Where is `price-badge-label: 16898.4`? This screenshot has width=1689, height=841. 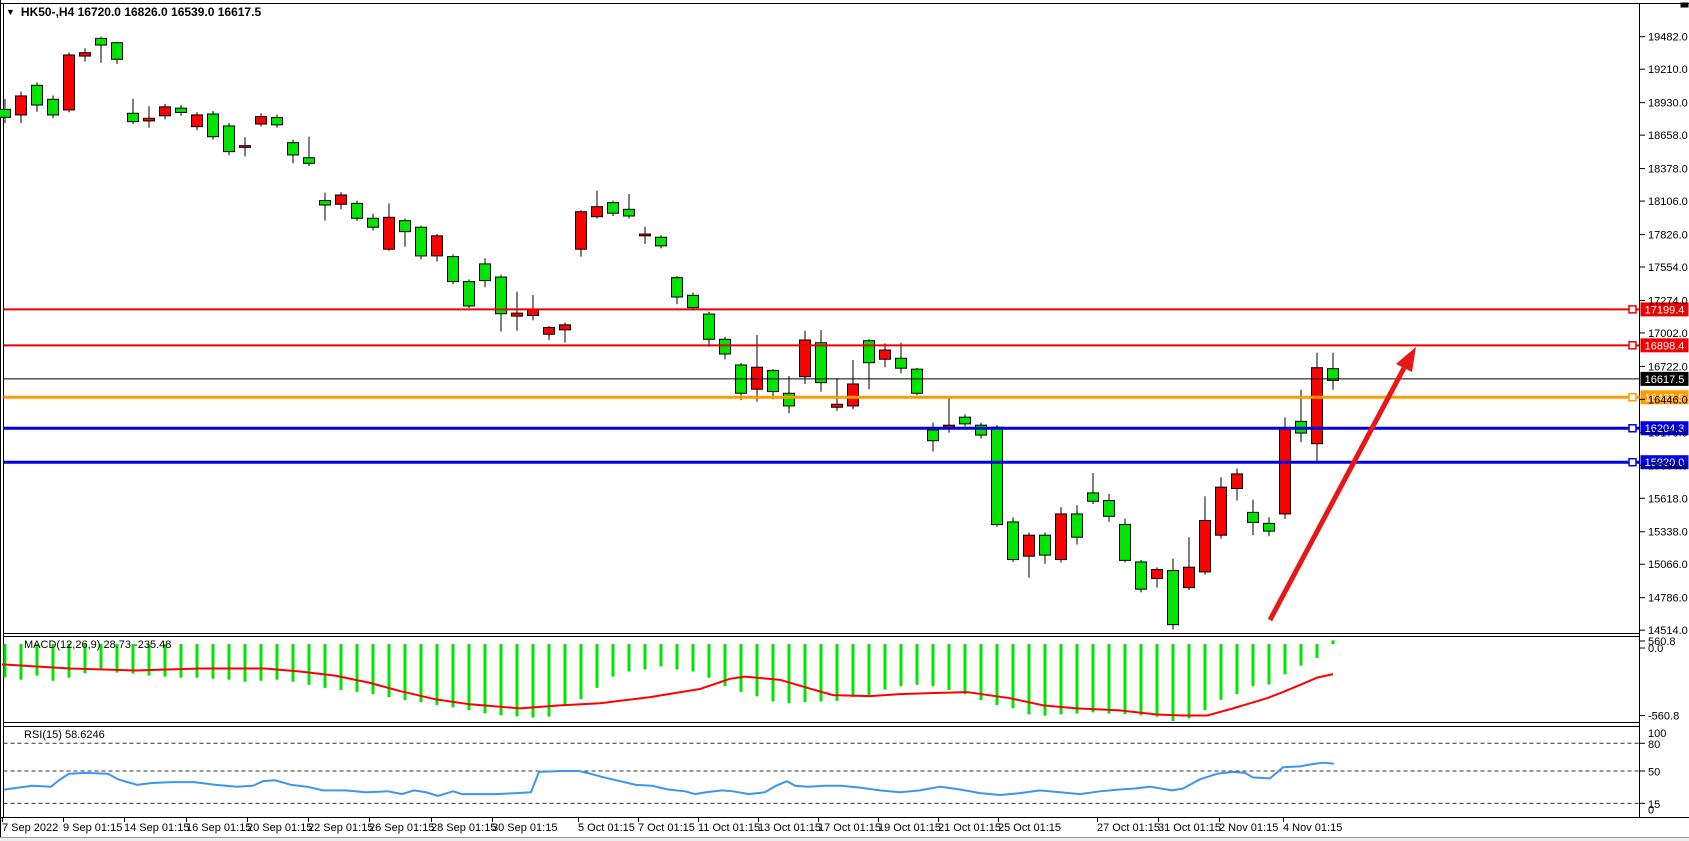 price-badge-label: 16898.4 is located at coordinates (1665, 346).